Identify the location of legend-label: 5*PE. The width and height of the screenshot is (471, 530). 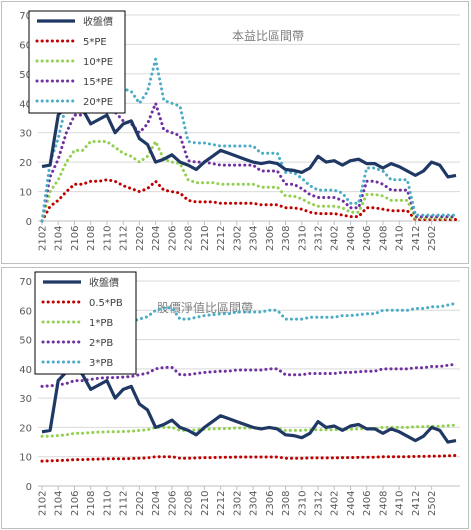
(95, 42).